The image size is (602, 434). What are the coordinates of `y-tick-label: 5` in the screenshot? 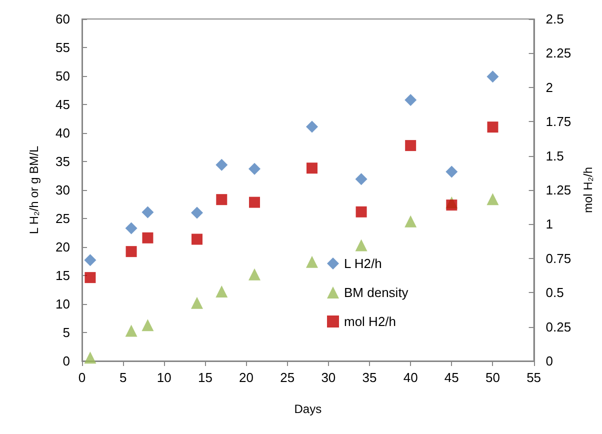 It's located at (66, 332).